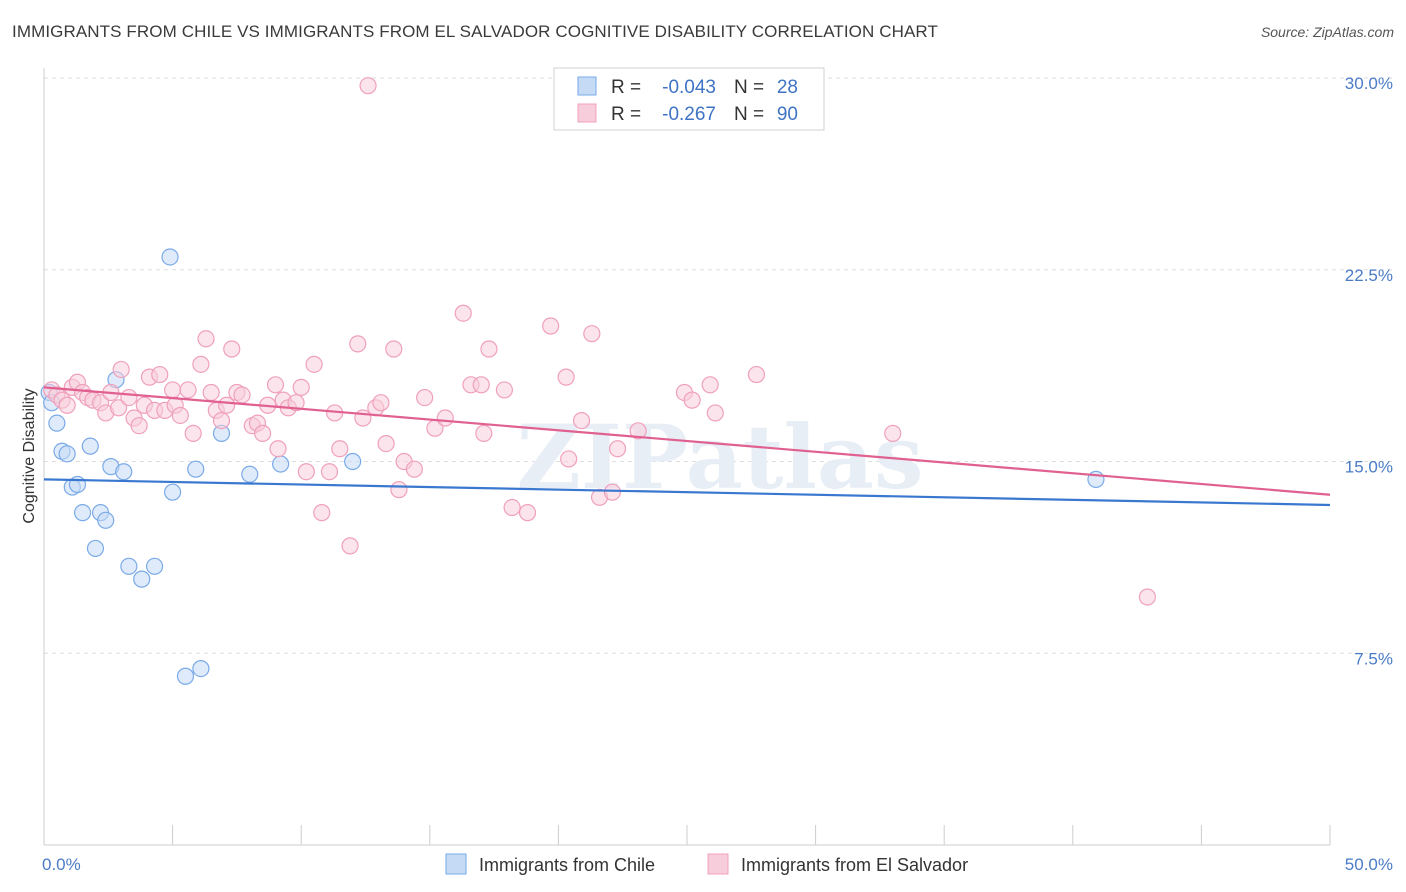 This screenshot has width=1406, height=892. What do you see at coordinates (567, 865) in the screenshot?
I see `bottom-legend-label-0: Immigrants from Chile` at bounding box center [567, 865].